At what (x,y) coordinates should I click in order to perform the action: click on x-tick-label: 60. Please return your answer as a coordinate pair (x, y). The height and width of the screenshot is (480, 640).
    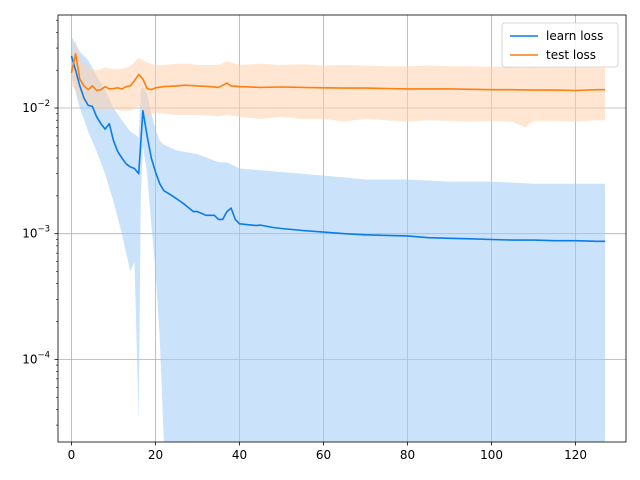
    Looking at the image, I should click on (323, 455).